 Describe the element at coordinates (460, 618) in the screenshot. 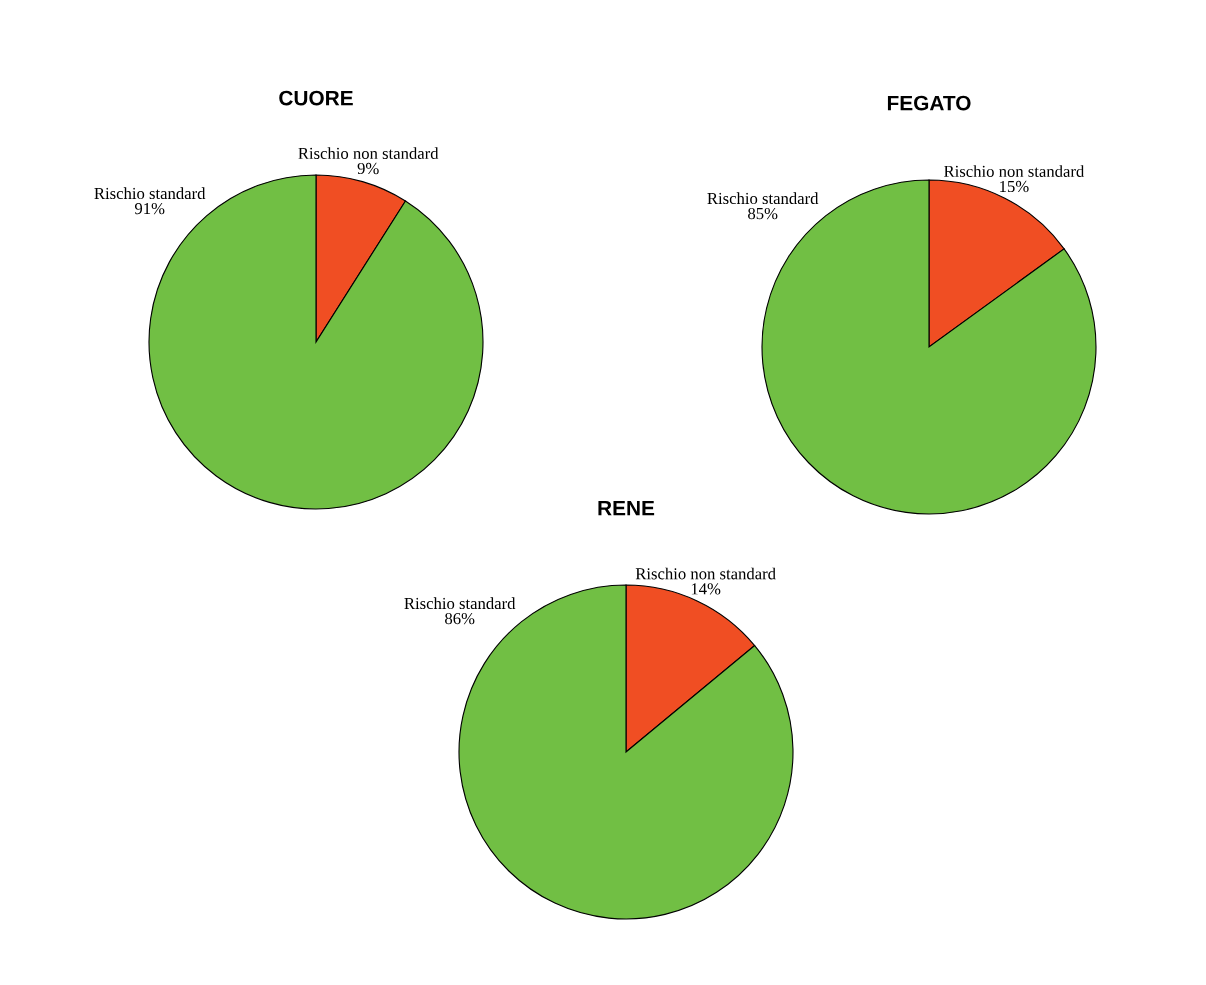

I see `data-label: 86%` at that location.